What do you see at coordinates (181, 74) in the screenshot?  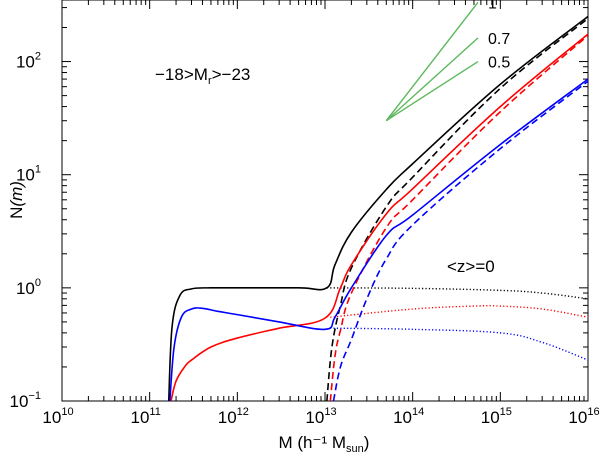 I see `magnitude-range-pre: −18>M` at bounding box center [181, 74].